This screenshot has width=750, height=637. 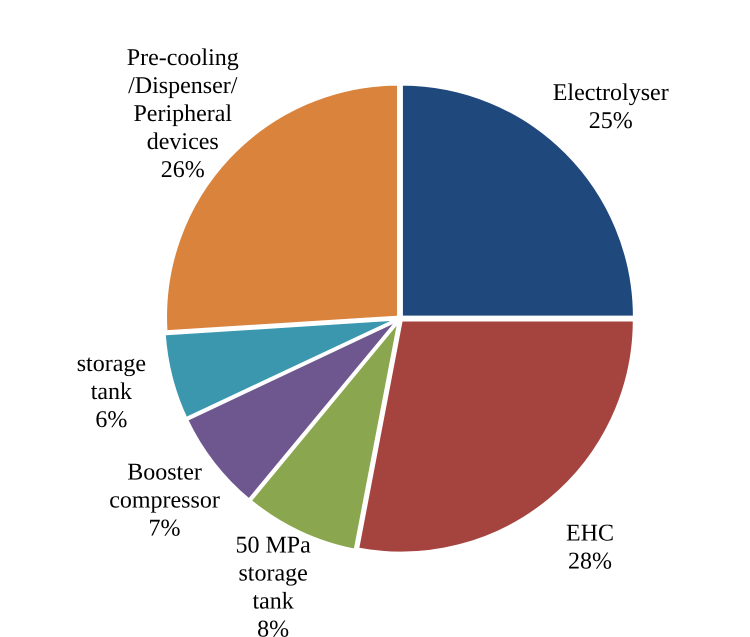 I want to click on slice-label: 50 MPa storage tank, so click(x=273, y=573).